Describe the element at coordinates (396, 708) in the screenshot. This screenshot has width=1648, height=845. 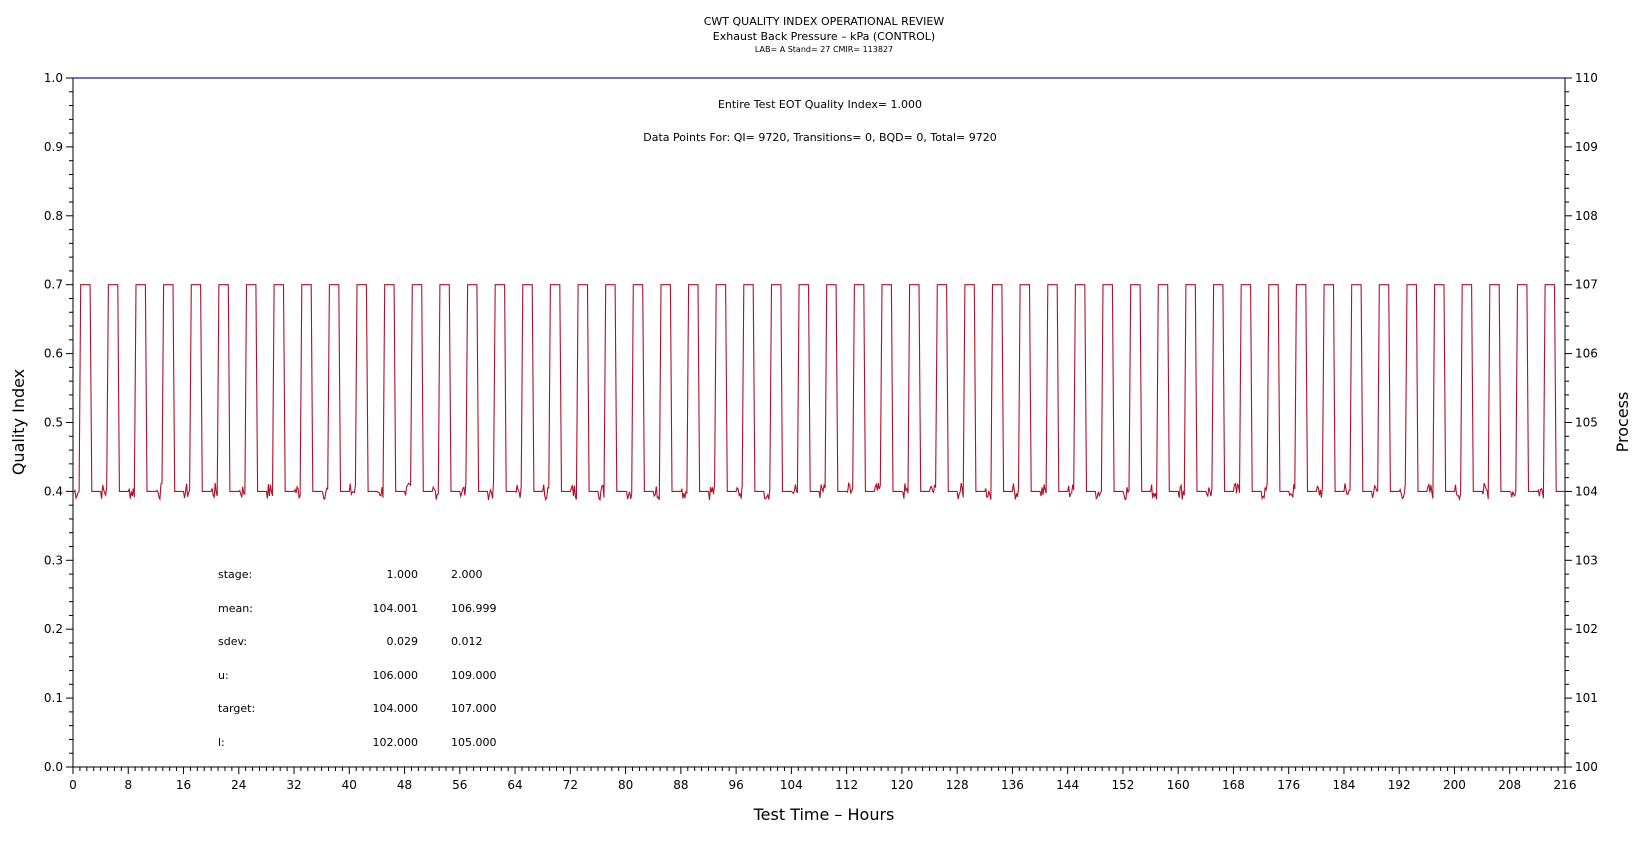
I see `stats-row-stage1-value: 104.000` at that location.